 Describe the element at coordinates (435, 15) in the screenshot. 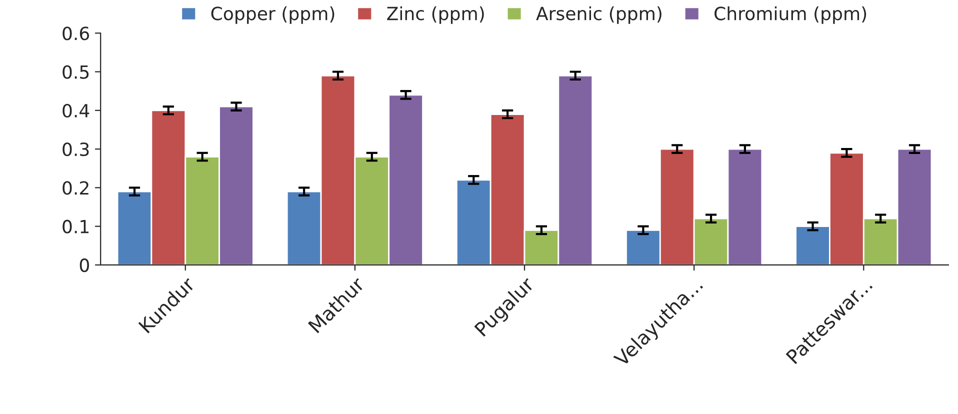

I see `legend-label: Zinc (ppm)` at that location.